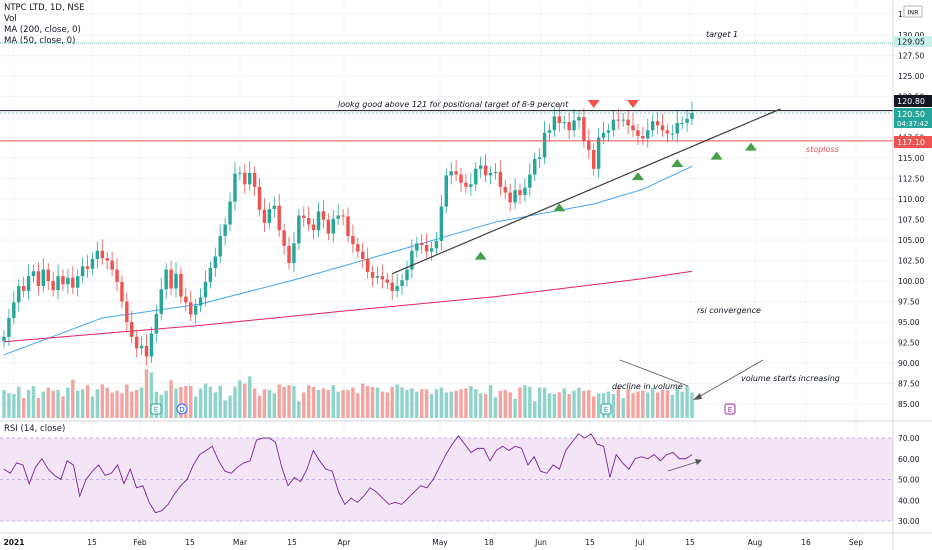 The image size is (932, 550). Describe the element at coordinates (806, 542) in the screenshot. I see `time-tick-label: 16` at that location.